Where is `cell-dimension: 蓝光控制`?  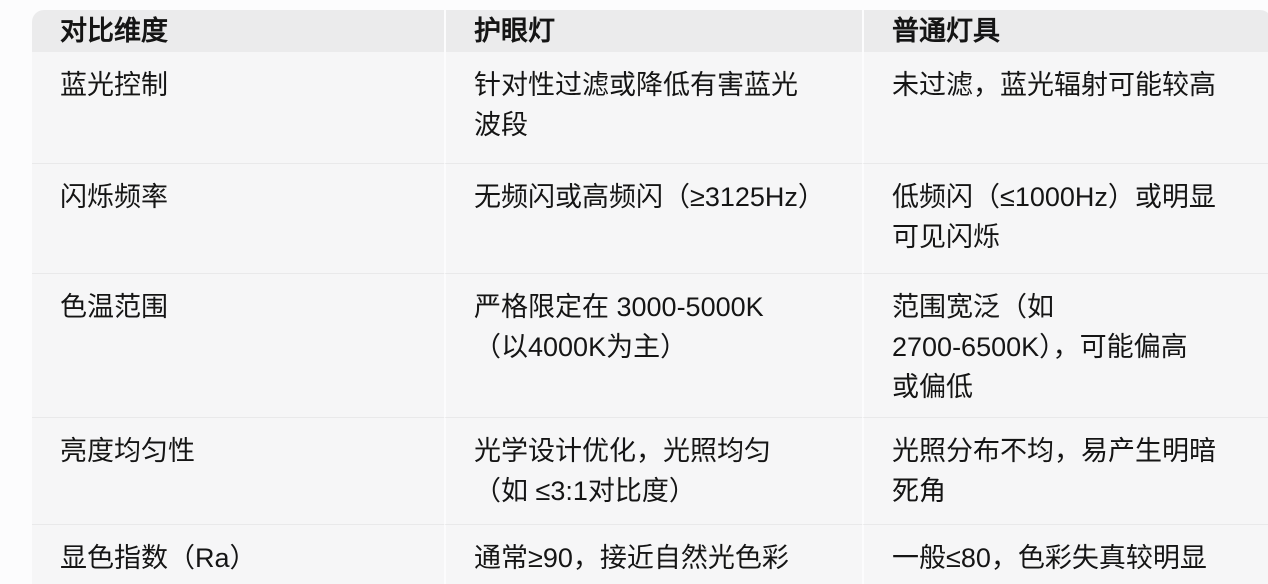
cell-dimension: 蓝光控制 is located at coordinates (238, 107).